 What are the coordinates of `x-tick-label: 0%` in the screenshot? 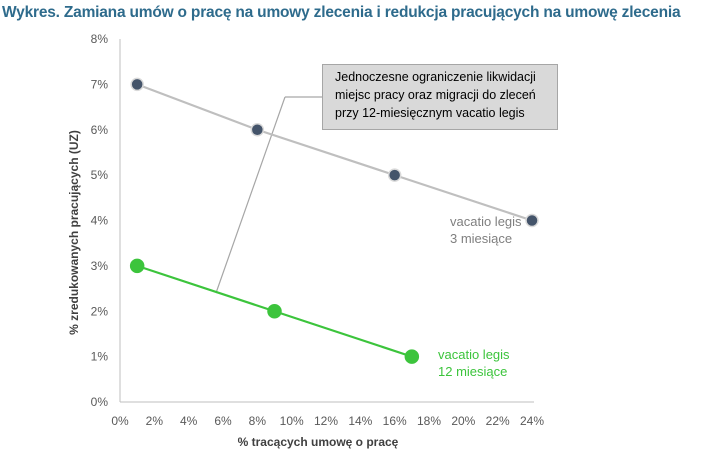 It's located at (120, 421).